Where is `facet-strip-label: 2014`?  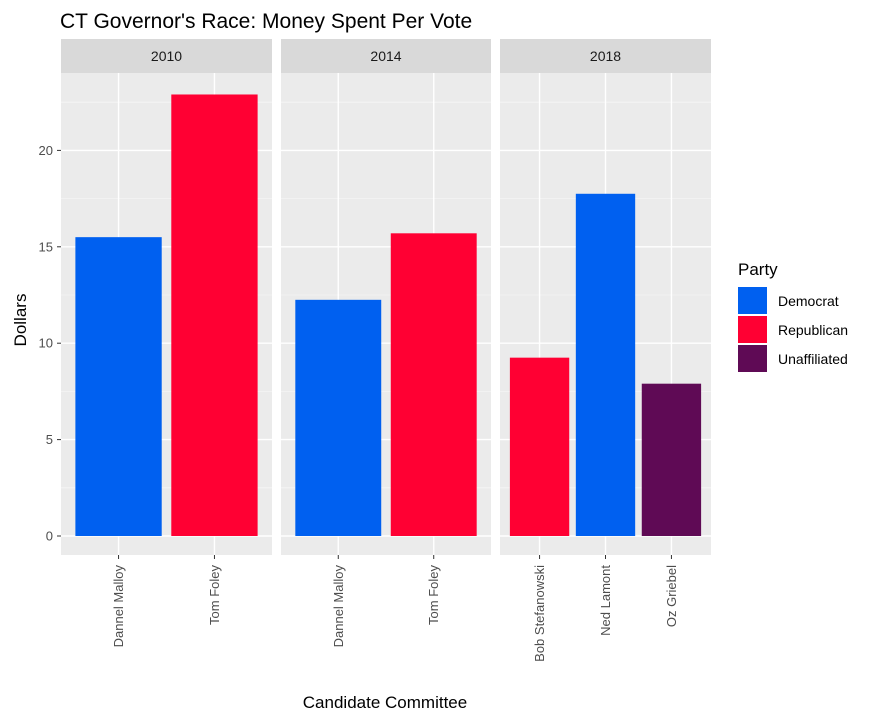
facet-strip-label: 2014 is located at coordinates (385, 56).